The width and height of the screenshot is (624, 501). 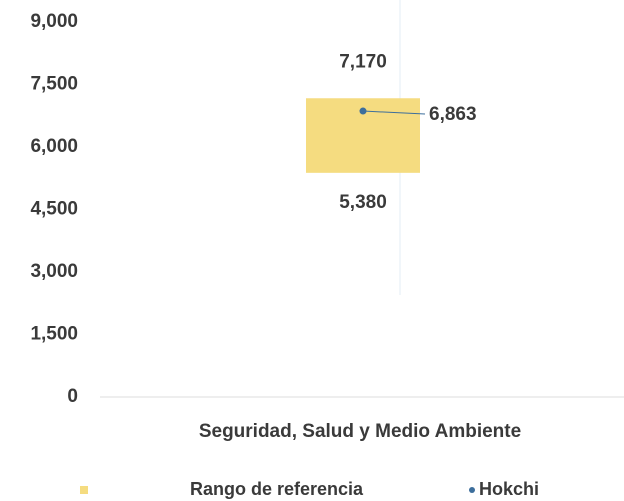 What do you see at coordinates (54, 21) in the screenshot?
I see `y-tick-label: 9,000` at bounding box center [54, 21].